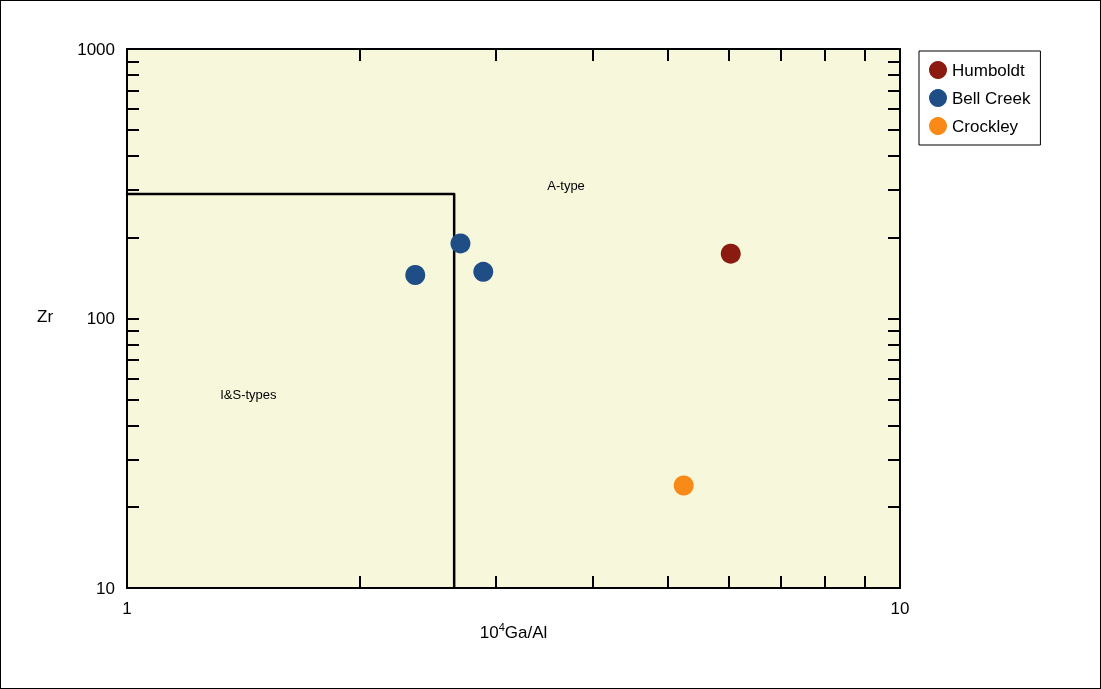  Describe the element at coordinates (45, 316) in the screenshot. I see `y-axis-title: Zr` at that location.